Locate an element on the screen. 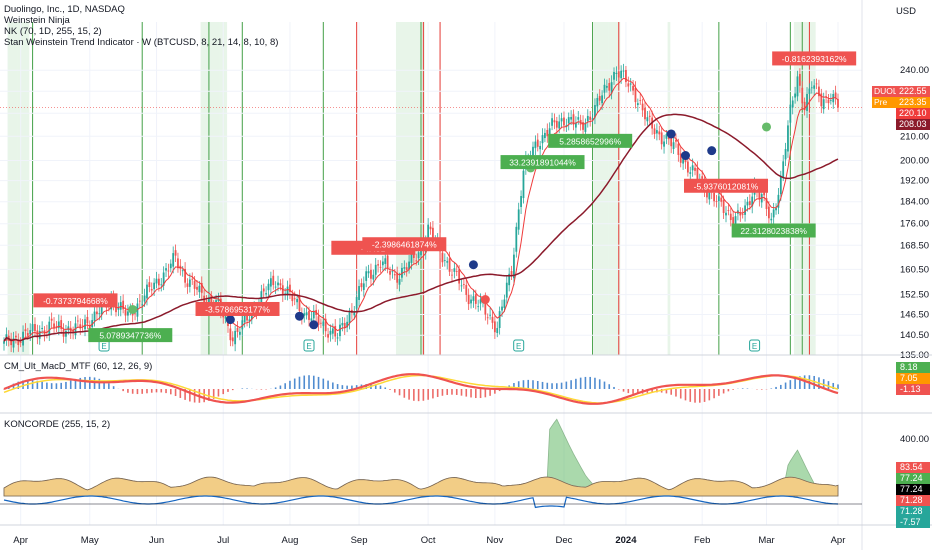 Image resolution: width=932 pixels, height=555 pixels. currency-label: USD is located at coordinates (906, 11).